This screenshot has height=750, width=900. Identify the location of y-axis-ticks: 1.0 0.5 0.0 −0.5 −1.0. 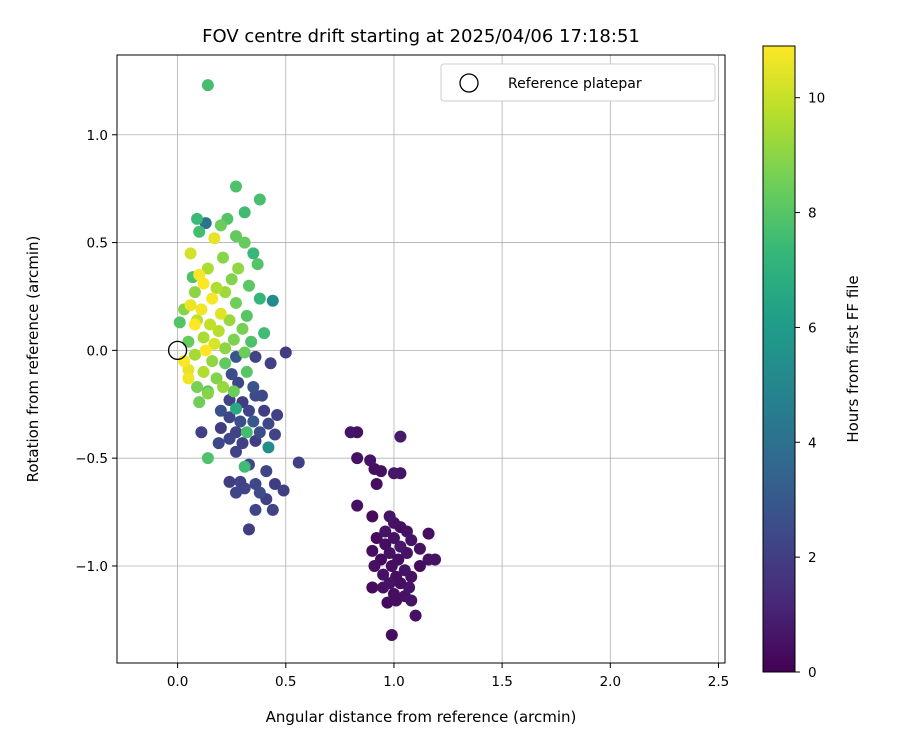
(96, 351).